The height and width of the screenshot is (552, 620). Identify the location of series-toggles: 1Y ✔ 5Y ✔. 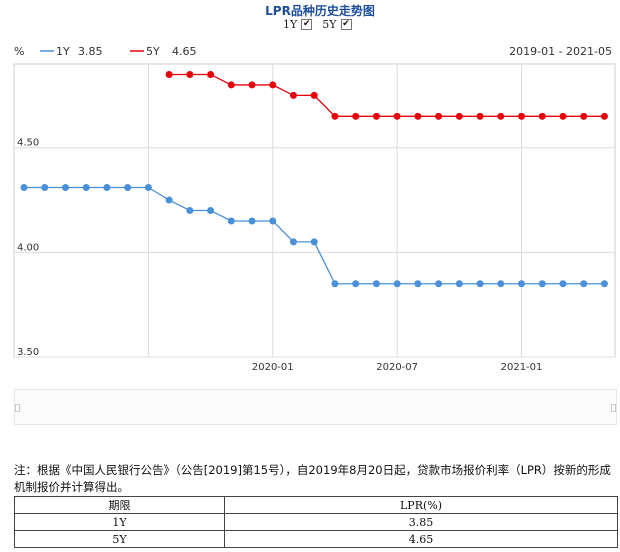
(320, 24).